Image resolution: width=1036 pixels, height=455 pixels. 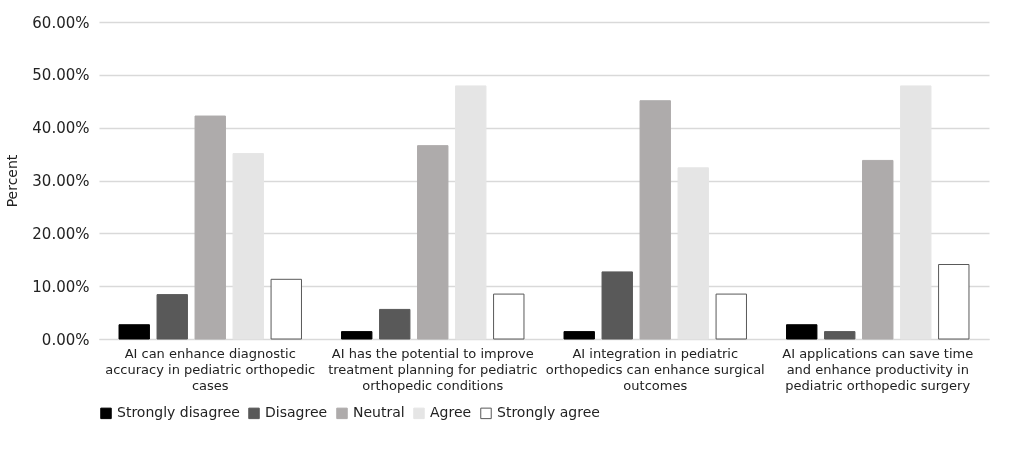 I want to click on legend-label: Disagree, so click(x=296, y=412).